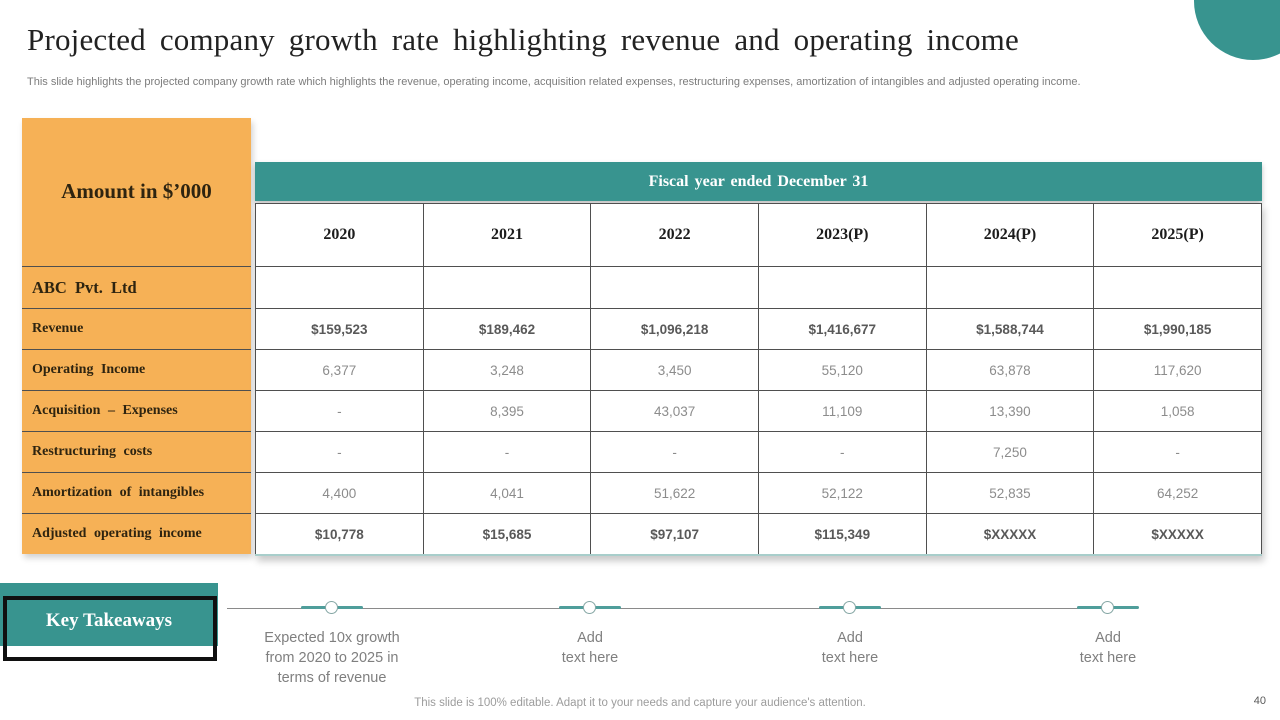 The image size is (1280, 720). Describe the element at coordinates (507, 493) in the screenshot. I see `cell-value: 4,041` at that location.